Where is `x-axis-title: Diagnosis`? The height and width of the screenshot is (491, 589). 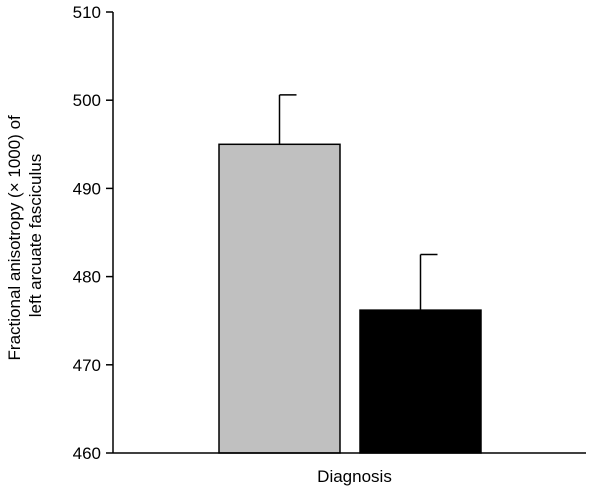 x-axis-title: Diagnosis is located at coordinates (354, 476).